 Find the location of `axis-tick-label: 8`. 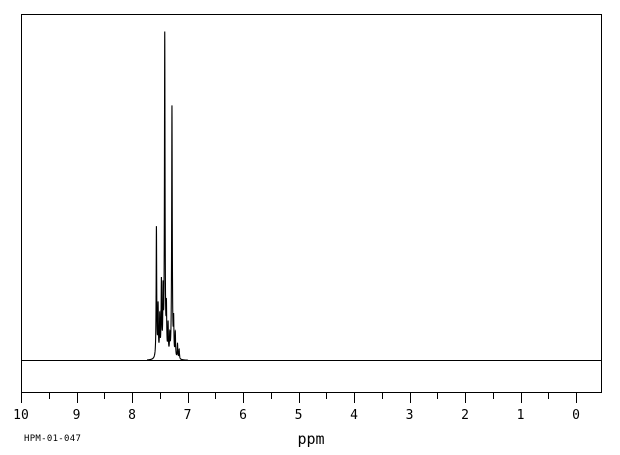

axis-tick-label: 8 is located at coordinates (132, 415).